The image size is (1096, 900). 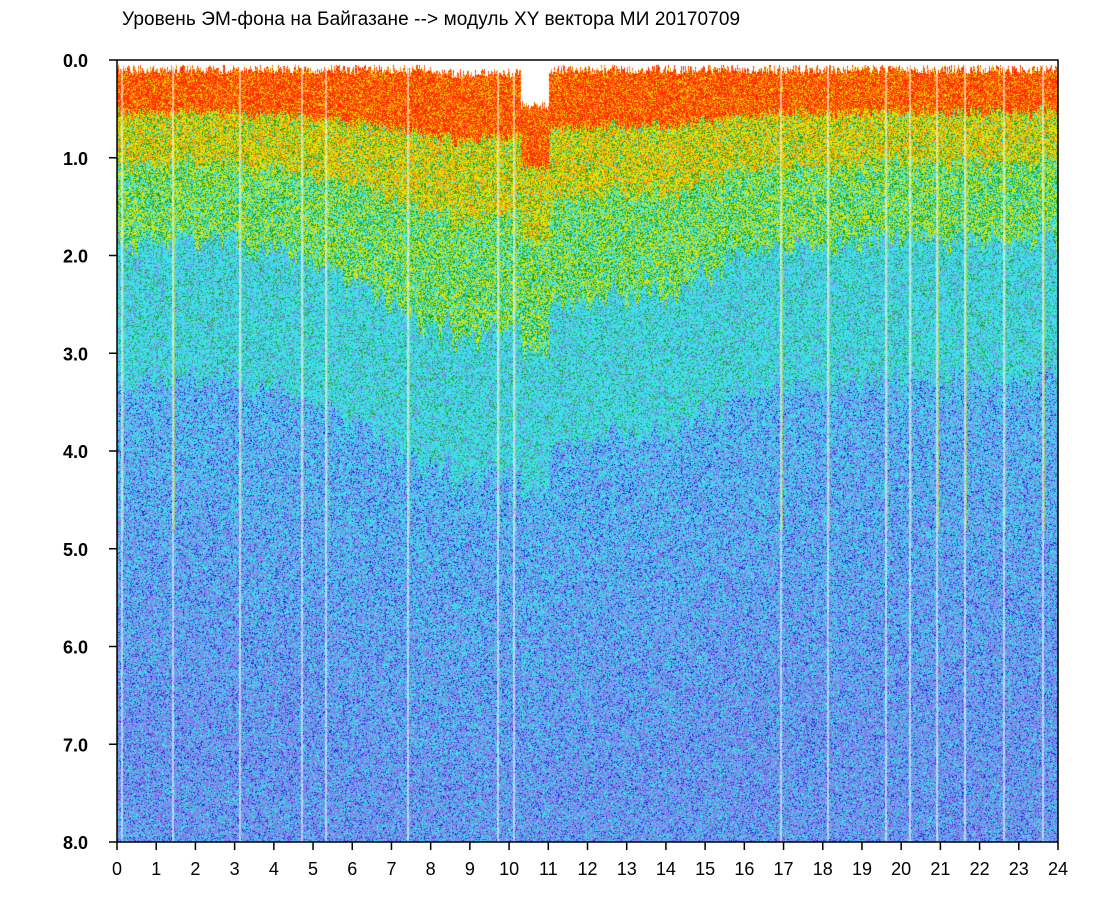 I want to click on x-tick-label: 5, so click(x=313, y=869).